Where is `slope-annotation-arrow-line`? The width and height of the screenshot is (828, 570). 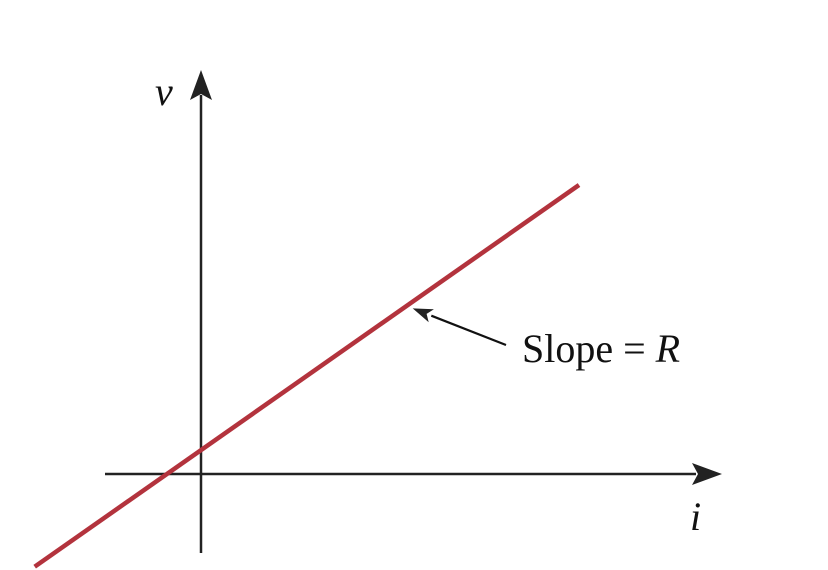
slope-annotation-arrow-line is located at coordinates (468, 330).